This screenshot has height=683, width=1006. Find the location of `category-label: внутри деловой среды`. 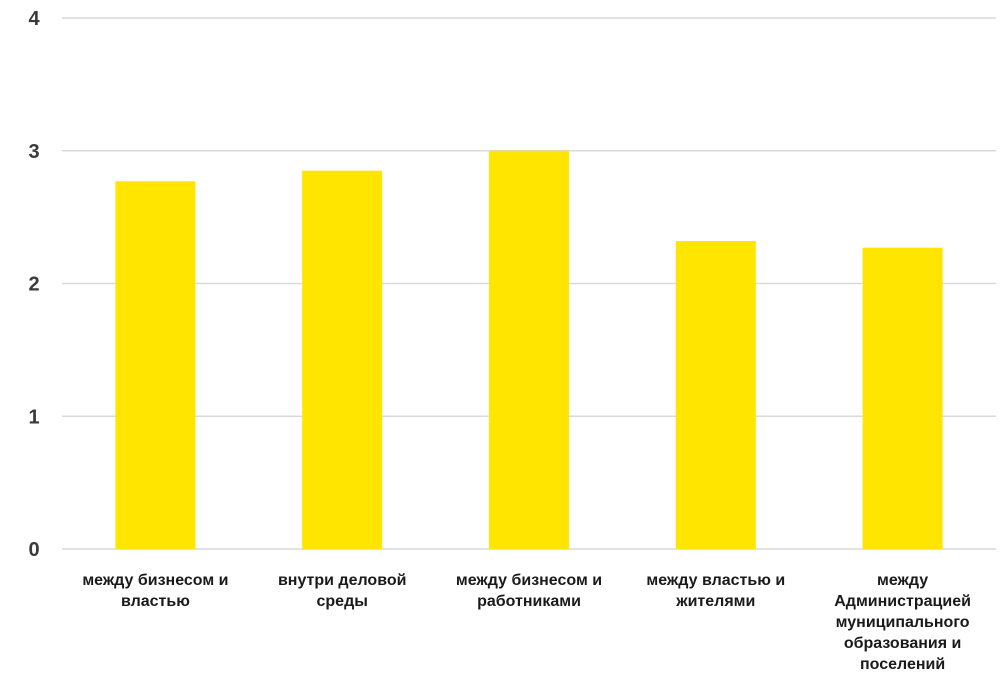

category-label: внутри деловой среды is located at coordinates (342, 591).